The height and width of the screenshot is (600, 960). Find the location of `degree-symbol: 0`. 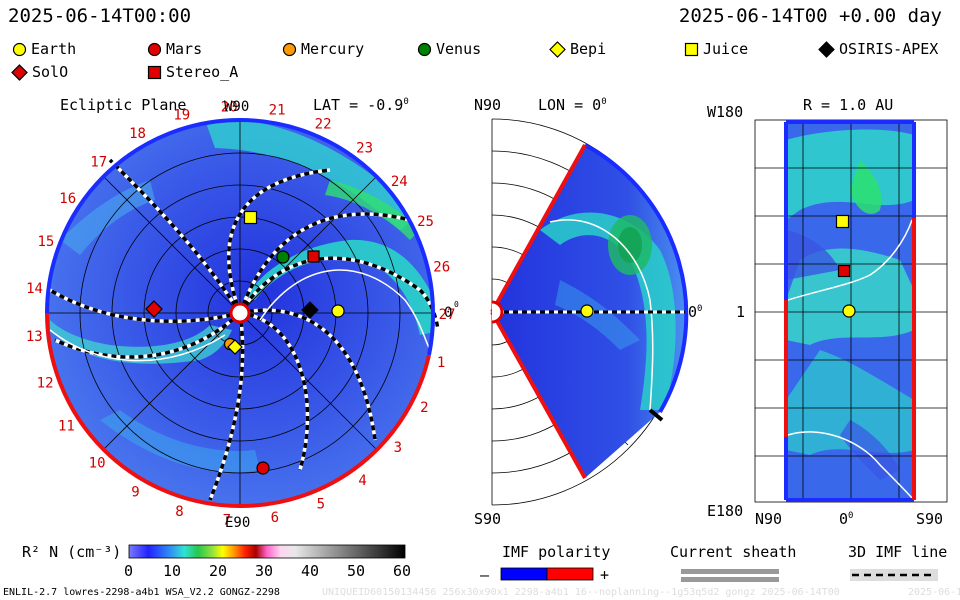

degree-symbol: 0 is located at coordinates (456, 304).